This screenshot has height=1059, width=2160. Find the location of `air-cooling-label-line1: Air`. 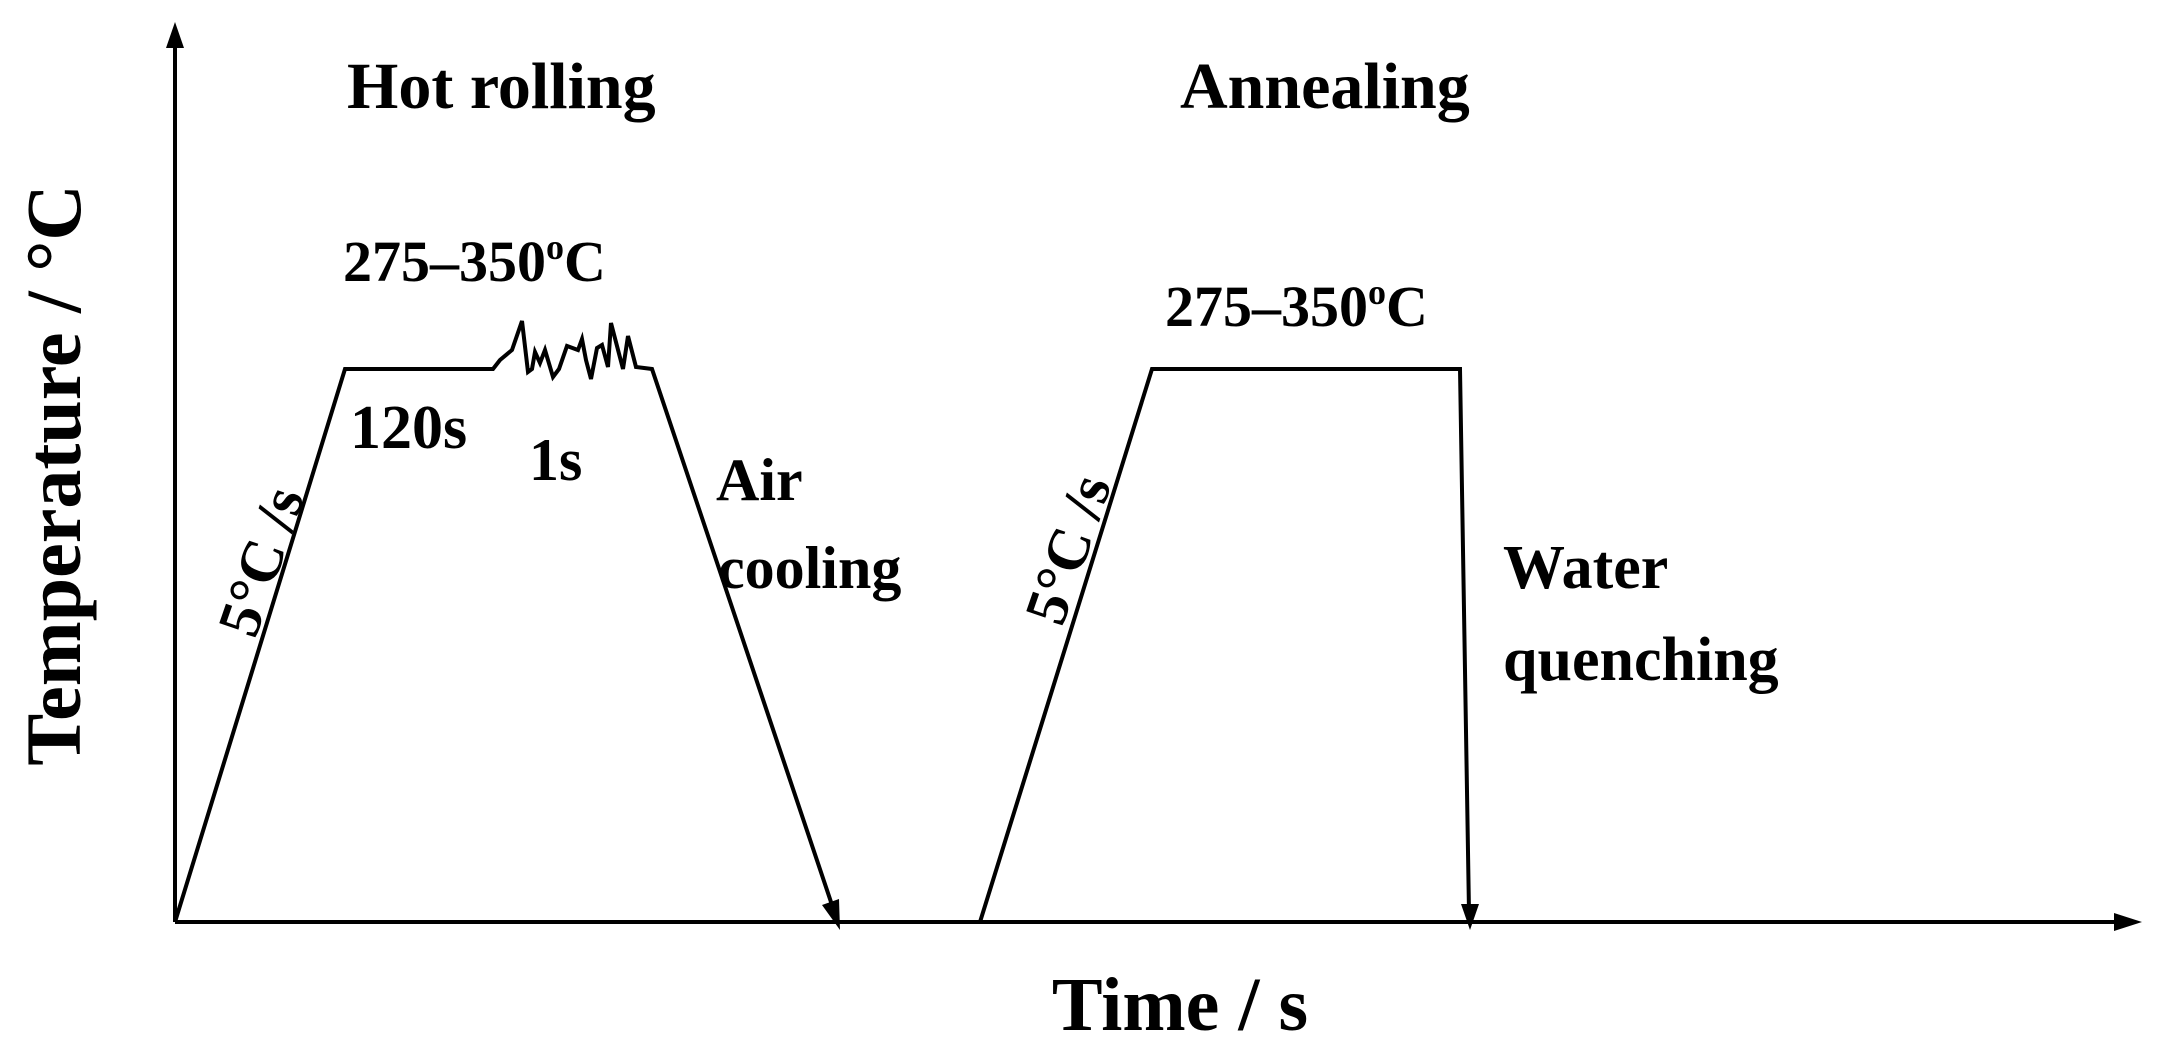

air-cooling-label-line1: Air is located at coordinates (759, 480).